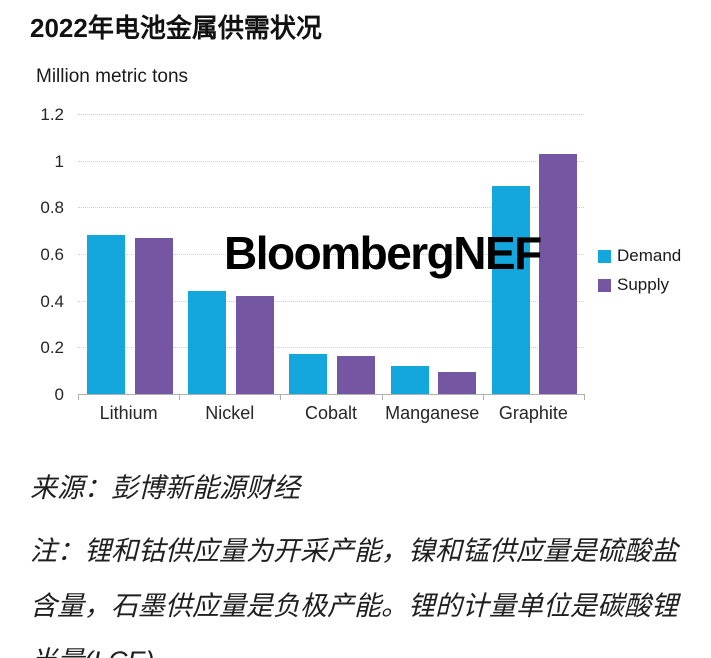 This screenshot has height=658, width=711. Describe the element at coordinates (331, 114) in the screenshot. I see `gridline-1.2` at that location.